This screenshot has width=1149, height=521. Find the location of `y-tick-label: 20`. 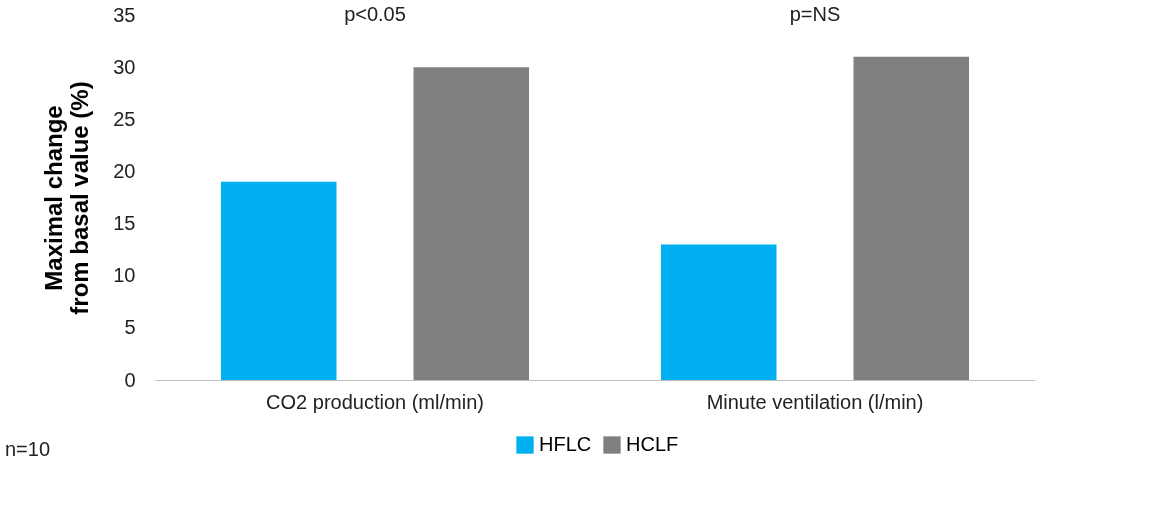

y-tick-label: 20 is located at coordinates (124, 170).